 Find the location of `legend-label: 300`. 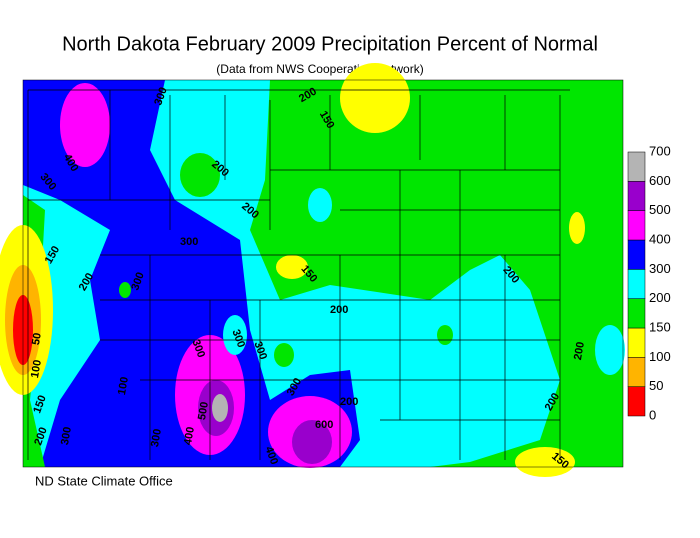

legend-label: 300 is located at coordinates (660, 268).